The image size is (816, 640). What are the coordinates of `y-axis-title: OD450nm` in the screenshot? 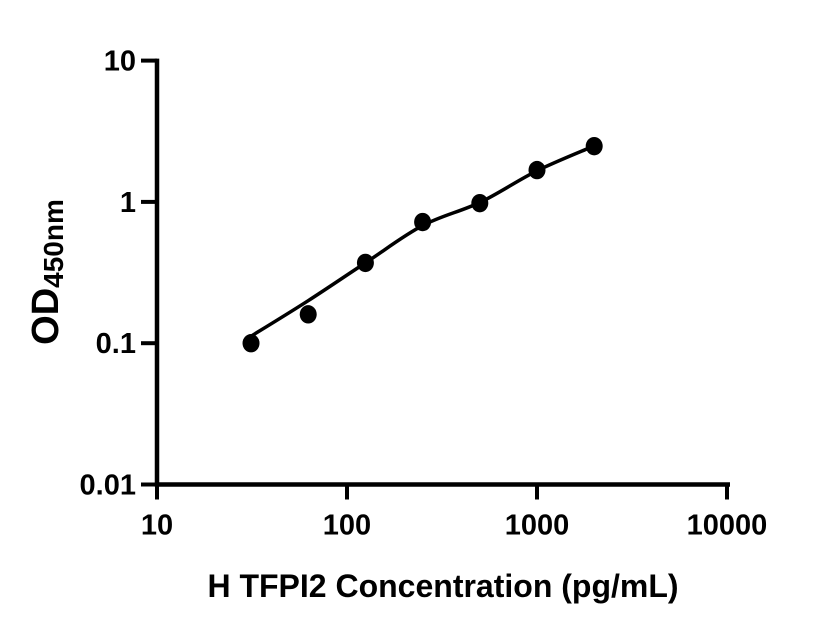 It's located at (47, 272).